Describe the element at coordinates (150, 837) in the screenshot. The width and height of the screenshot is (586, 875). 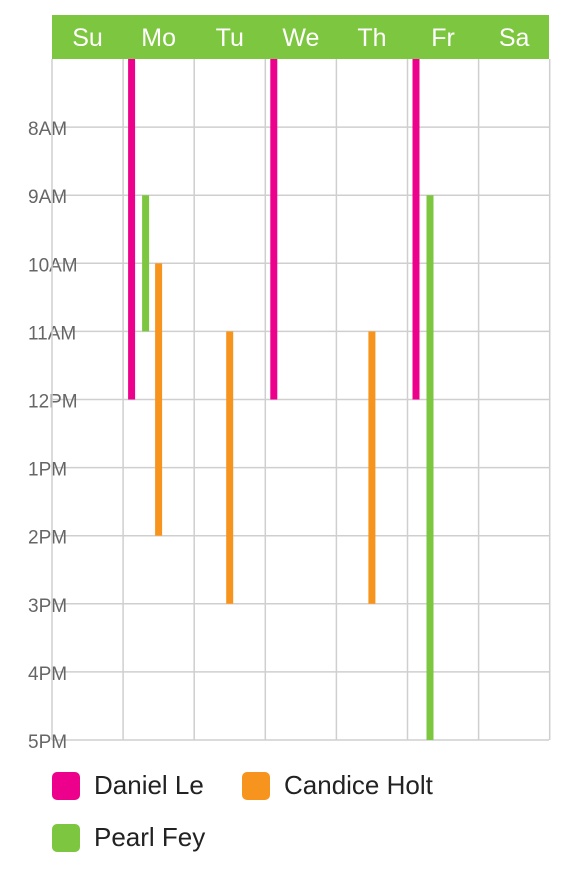
I see `legend-label: Pearl Fey` at that location.